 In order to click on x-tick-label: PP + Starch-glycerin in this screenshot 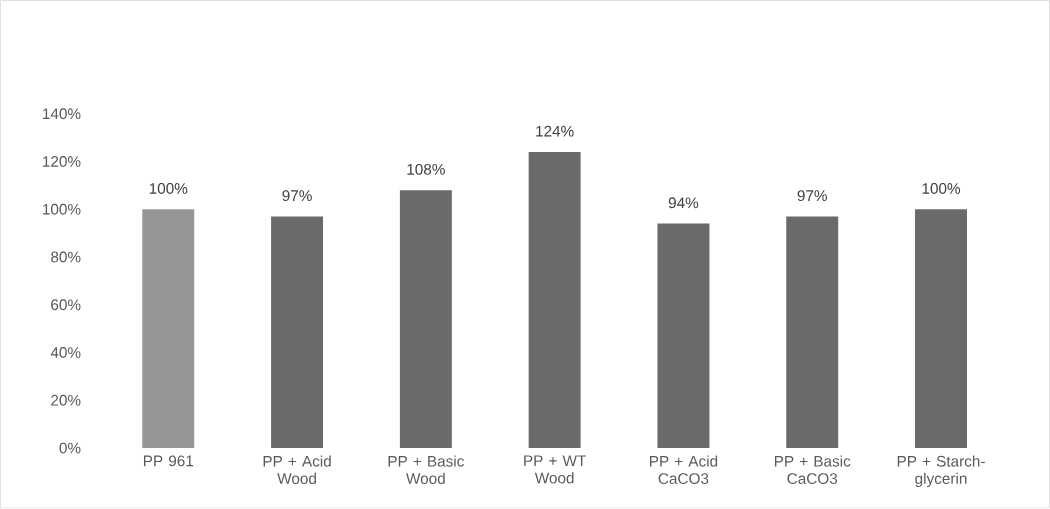, I will do `click(941, 471)`.